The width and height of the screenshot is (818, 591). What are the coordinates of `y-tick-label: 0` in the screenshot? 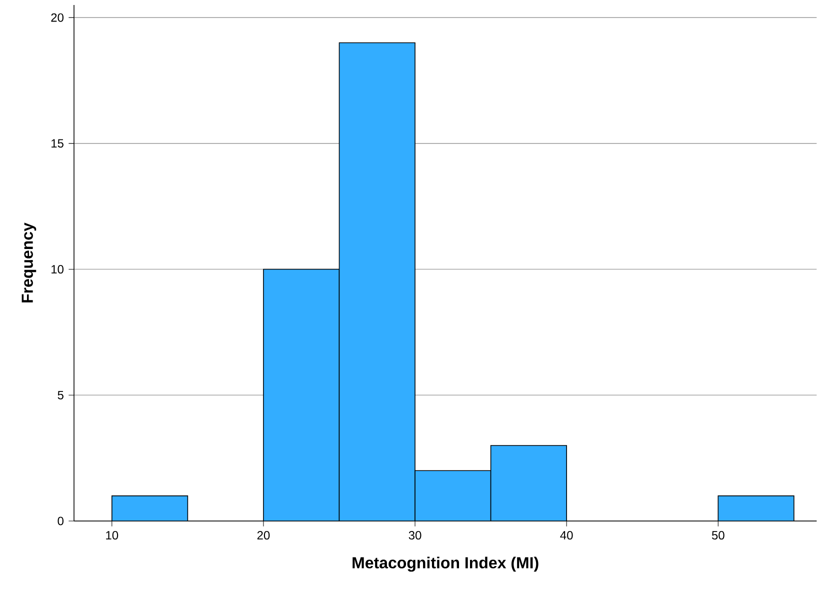 It's located at (61, 521).